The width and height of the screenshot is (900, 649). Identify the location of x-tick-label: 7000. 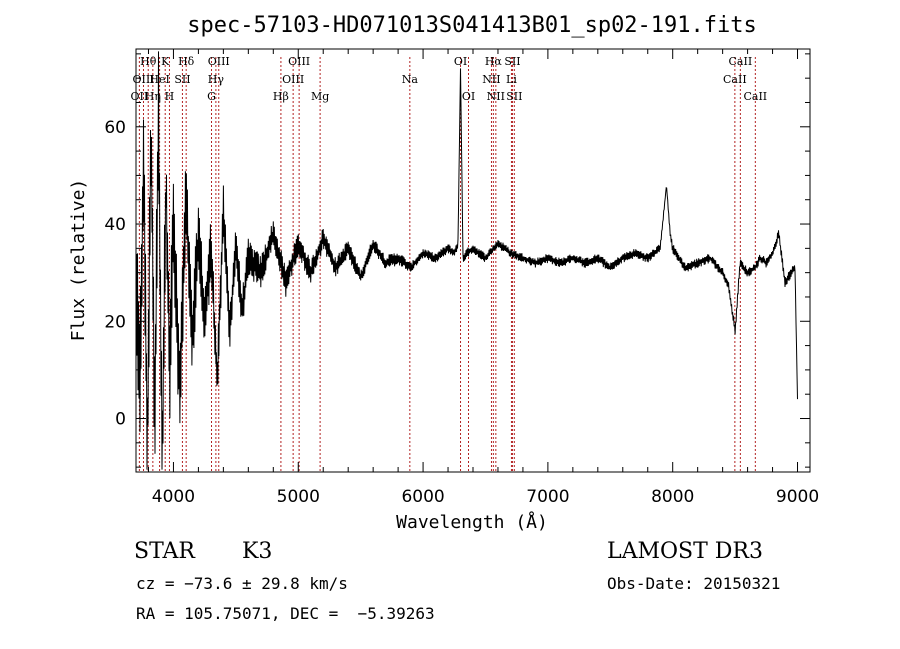
(547, 497).